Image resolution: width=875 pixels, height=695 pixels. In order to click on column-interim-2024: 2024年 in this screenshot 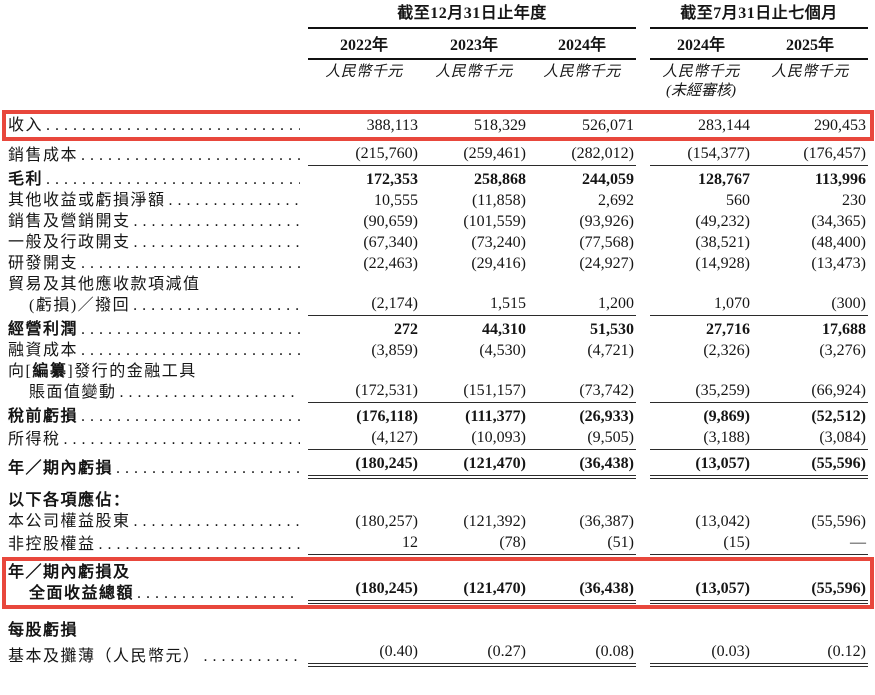, I will do `click(701, 48)`.